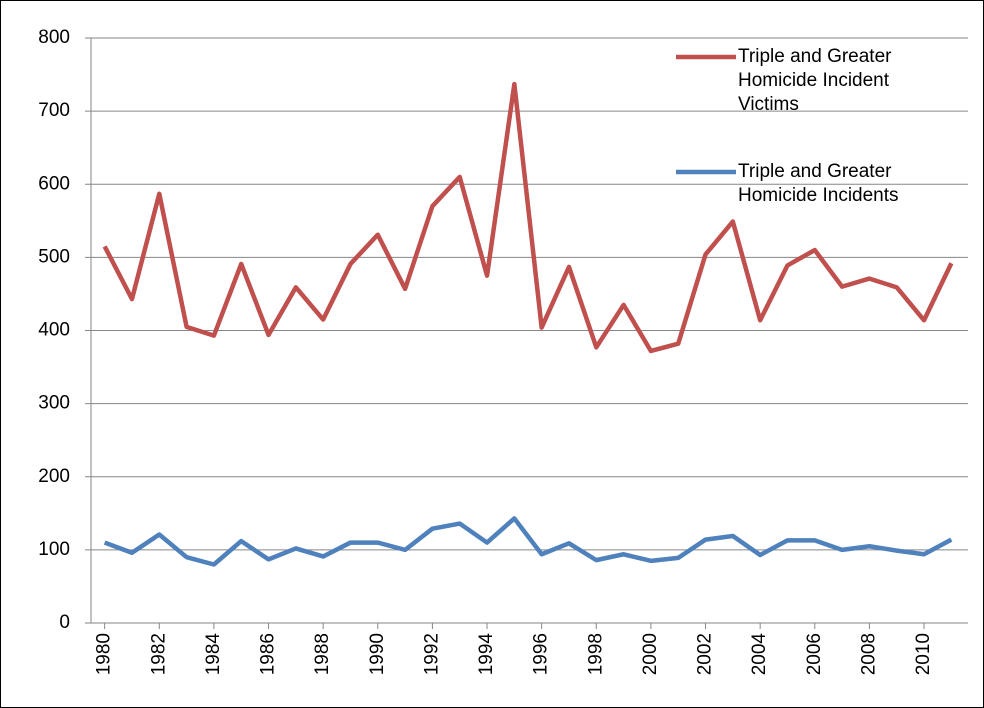  What do you see at coordinates (54, 403) in the screenshot?
I see `y-tick-label: 300` at bounding box center [54, 403].